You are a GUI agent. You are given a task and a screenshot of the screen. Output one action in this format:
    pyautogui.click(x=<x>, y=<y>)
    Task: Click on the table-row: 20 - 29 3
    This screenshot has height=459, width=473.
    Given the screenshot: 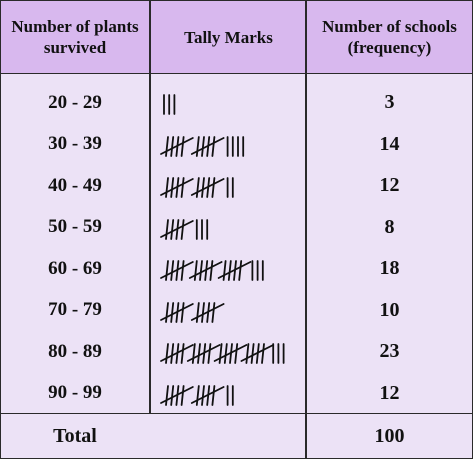 What is the action you would take?
    pyautogui.click(x=236, y=102)
    